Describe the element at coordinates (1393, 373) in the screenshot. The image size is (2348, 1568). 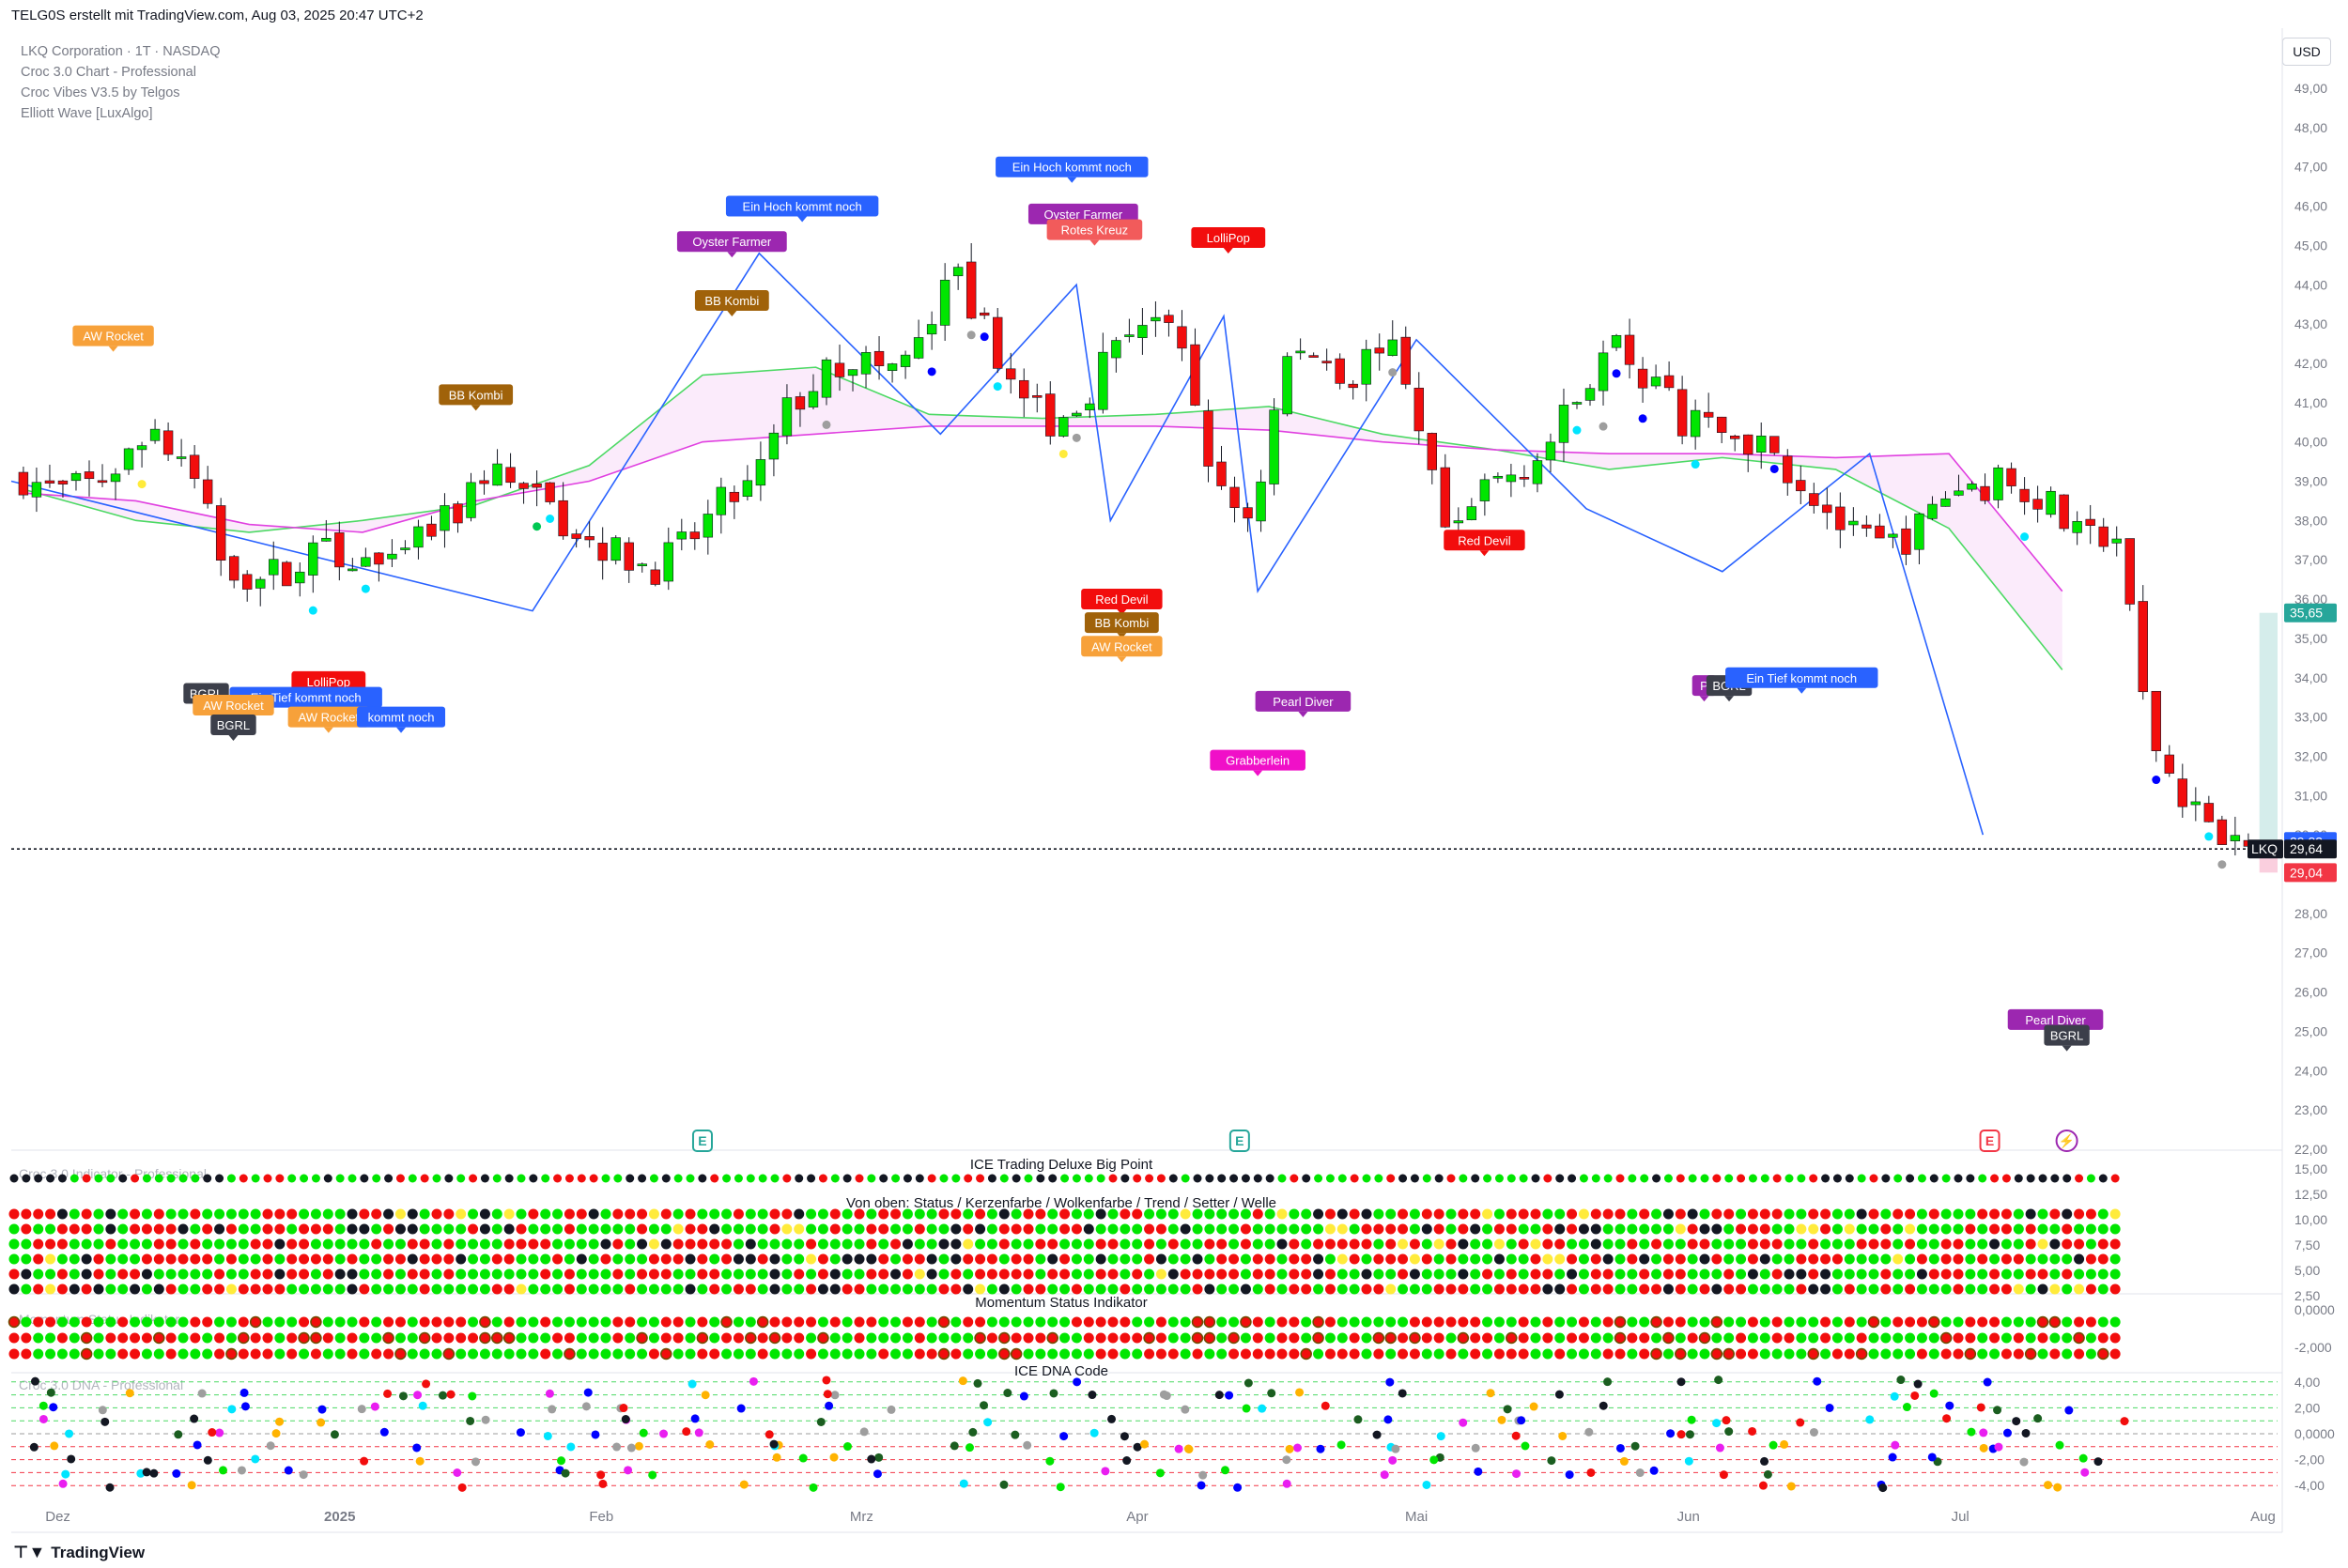
I see `signal-dot` at that location.